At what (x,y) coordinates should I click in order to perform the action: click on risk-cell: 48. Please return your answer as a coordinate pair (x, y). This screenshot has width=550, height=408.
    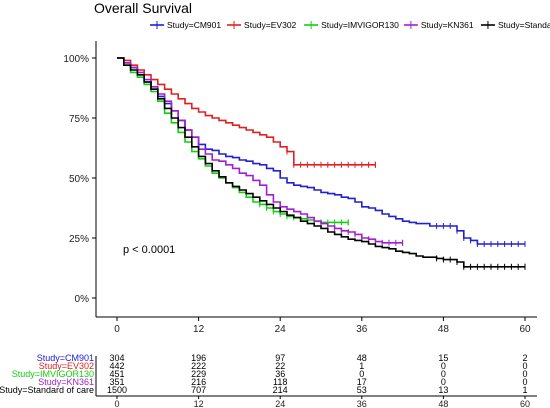
    Looking at the image, I should click on (362, 358).